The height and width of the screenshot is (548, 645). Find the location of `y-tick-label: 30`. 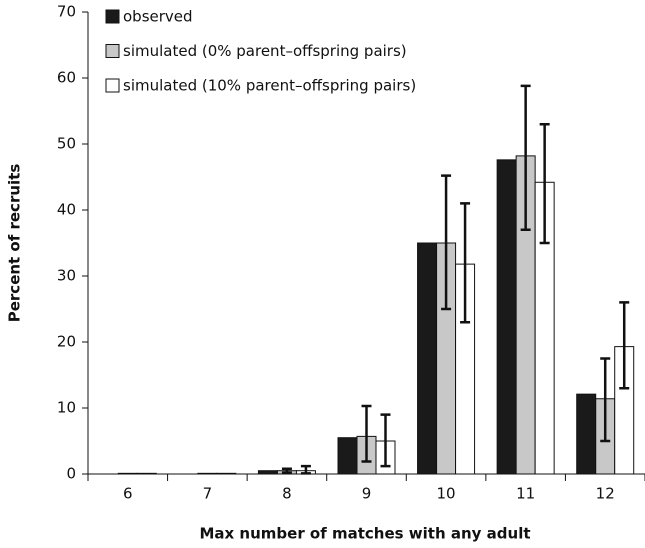

y-tick-label: 30 is located at coordinates (66, 276).